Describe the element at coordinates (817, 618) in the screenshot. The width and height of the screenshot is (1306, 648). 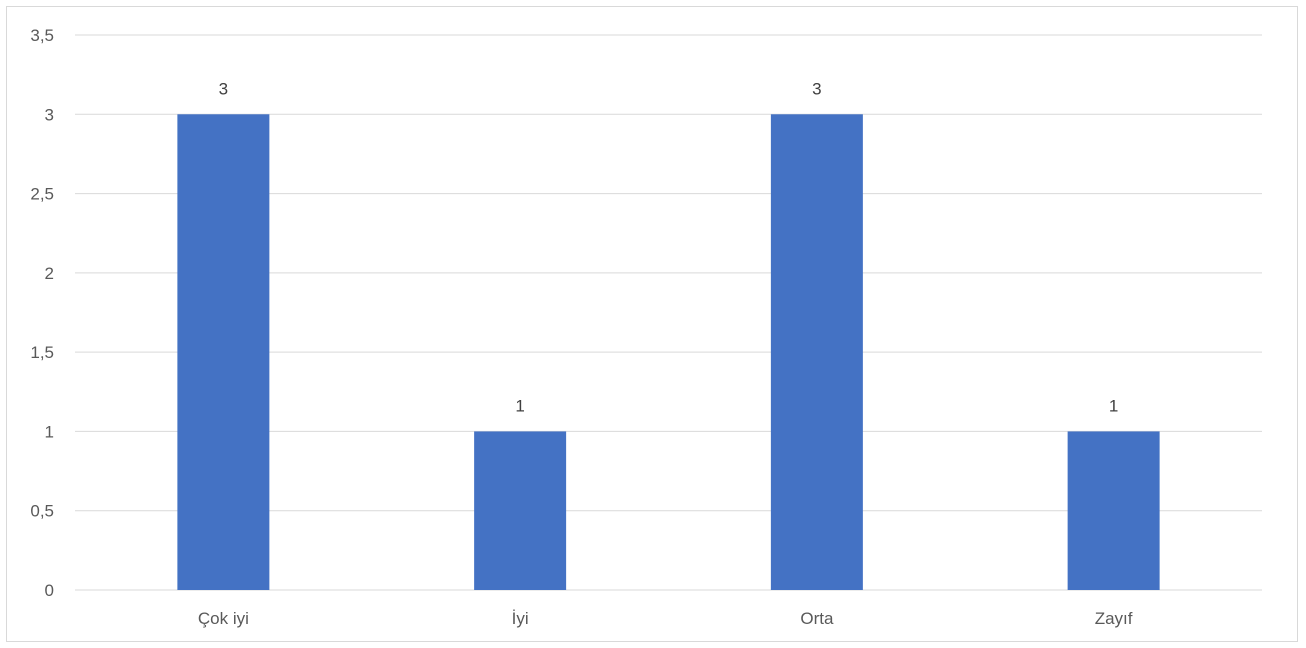
I see `x-tick-label: Orta` at that location.